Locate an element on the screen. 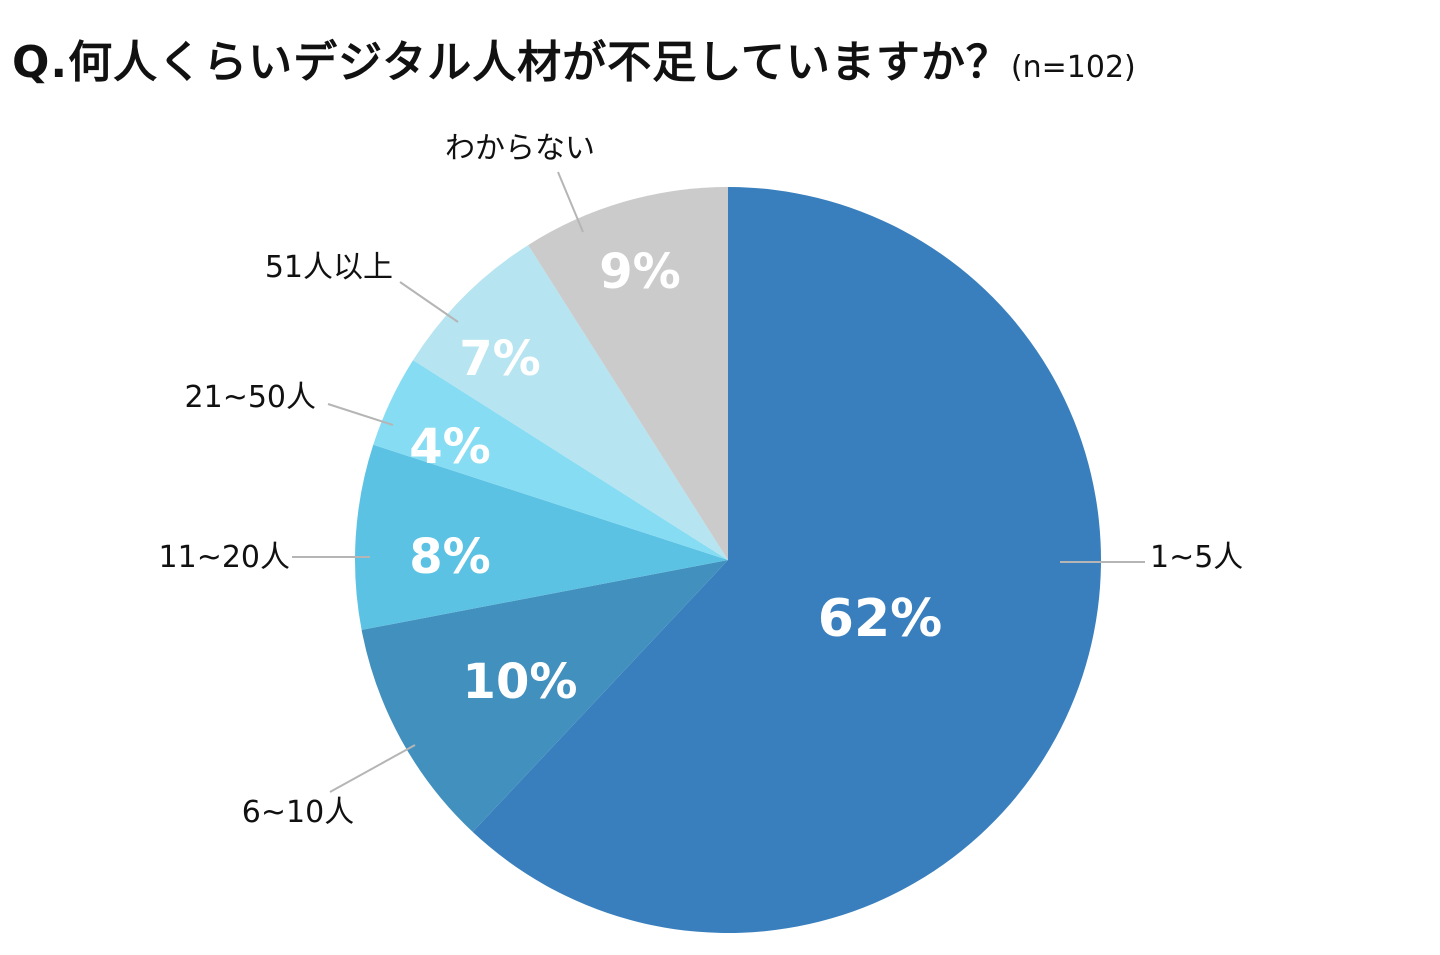 Image resolution: width=1440 pixels, height=955 pixels. slice-value-label-3: 4% is located at coordinates (450, 447).